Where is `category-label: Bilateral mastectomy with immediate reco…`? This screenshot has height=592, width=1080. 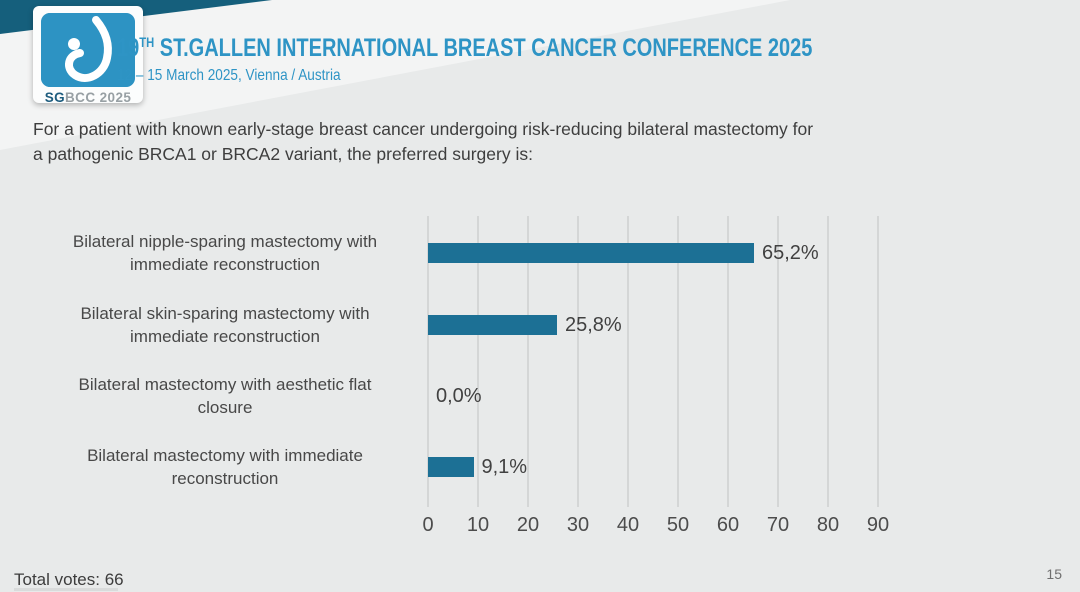 category-label: Bilateral mastectomy with immediate reco… is located at coordinates (225, 467).